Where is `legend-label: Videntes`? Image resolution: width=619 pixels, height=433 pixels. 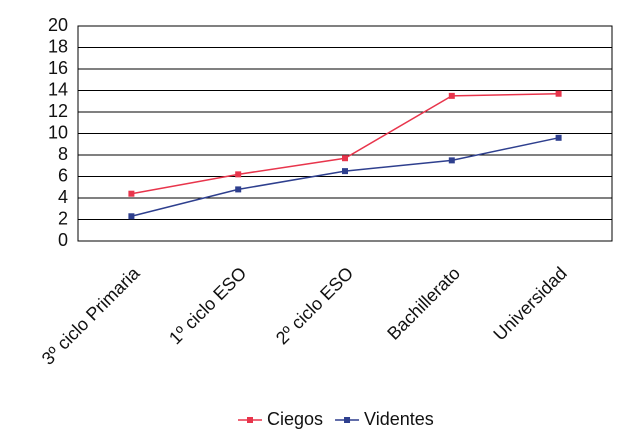 legend-label: Videntes is located at coordinates (399, 419).